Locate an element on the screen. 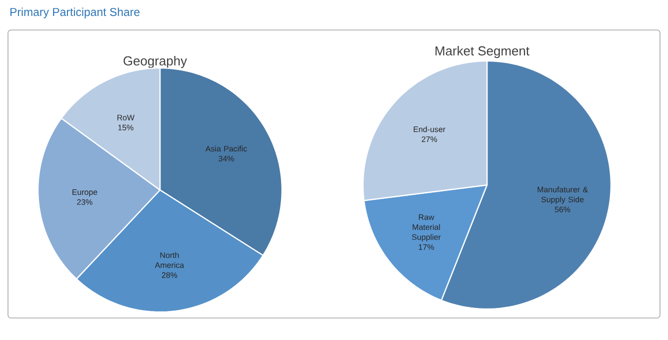 The image size is (668, 340). chart-title: Primary Participant Share is located at coordinates (75, 13).